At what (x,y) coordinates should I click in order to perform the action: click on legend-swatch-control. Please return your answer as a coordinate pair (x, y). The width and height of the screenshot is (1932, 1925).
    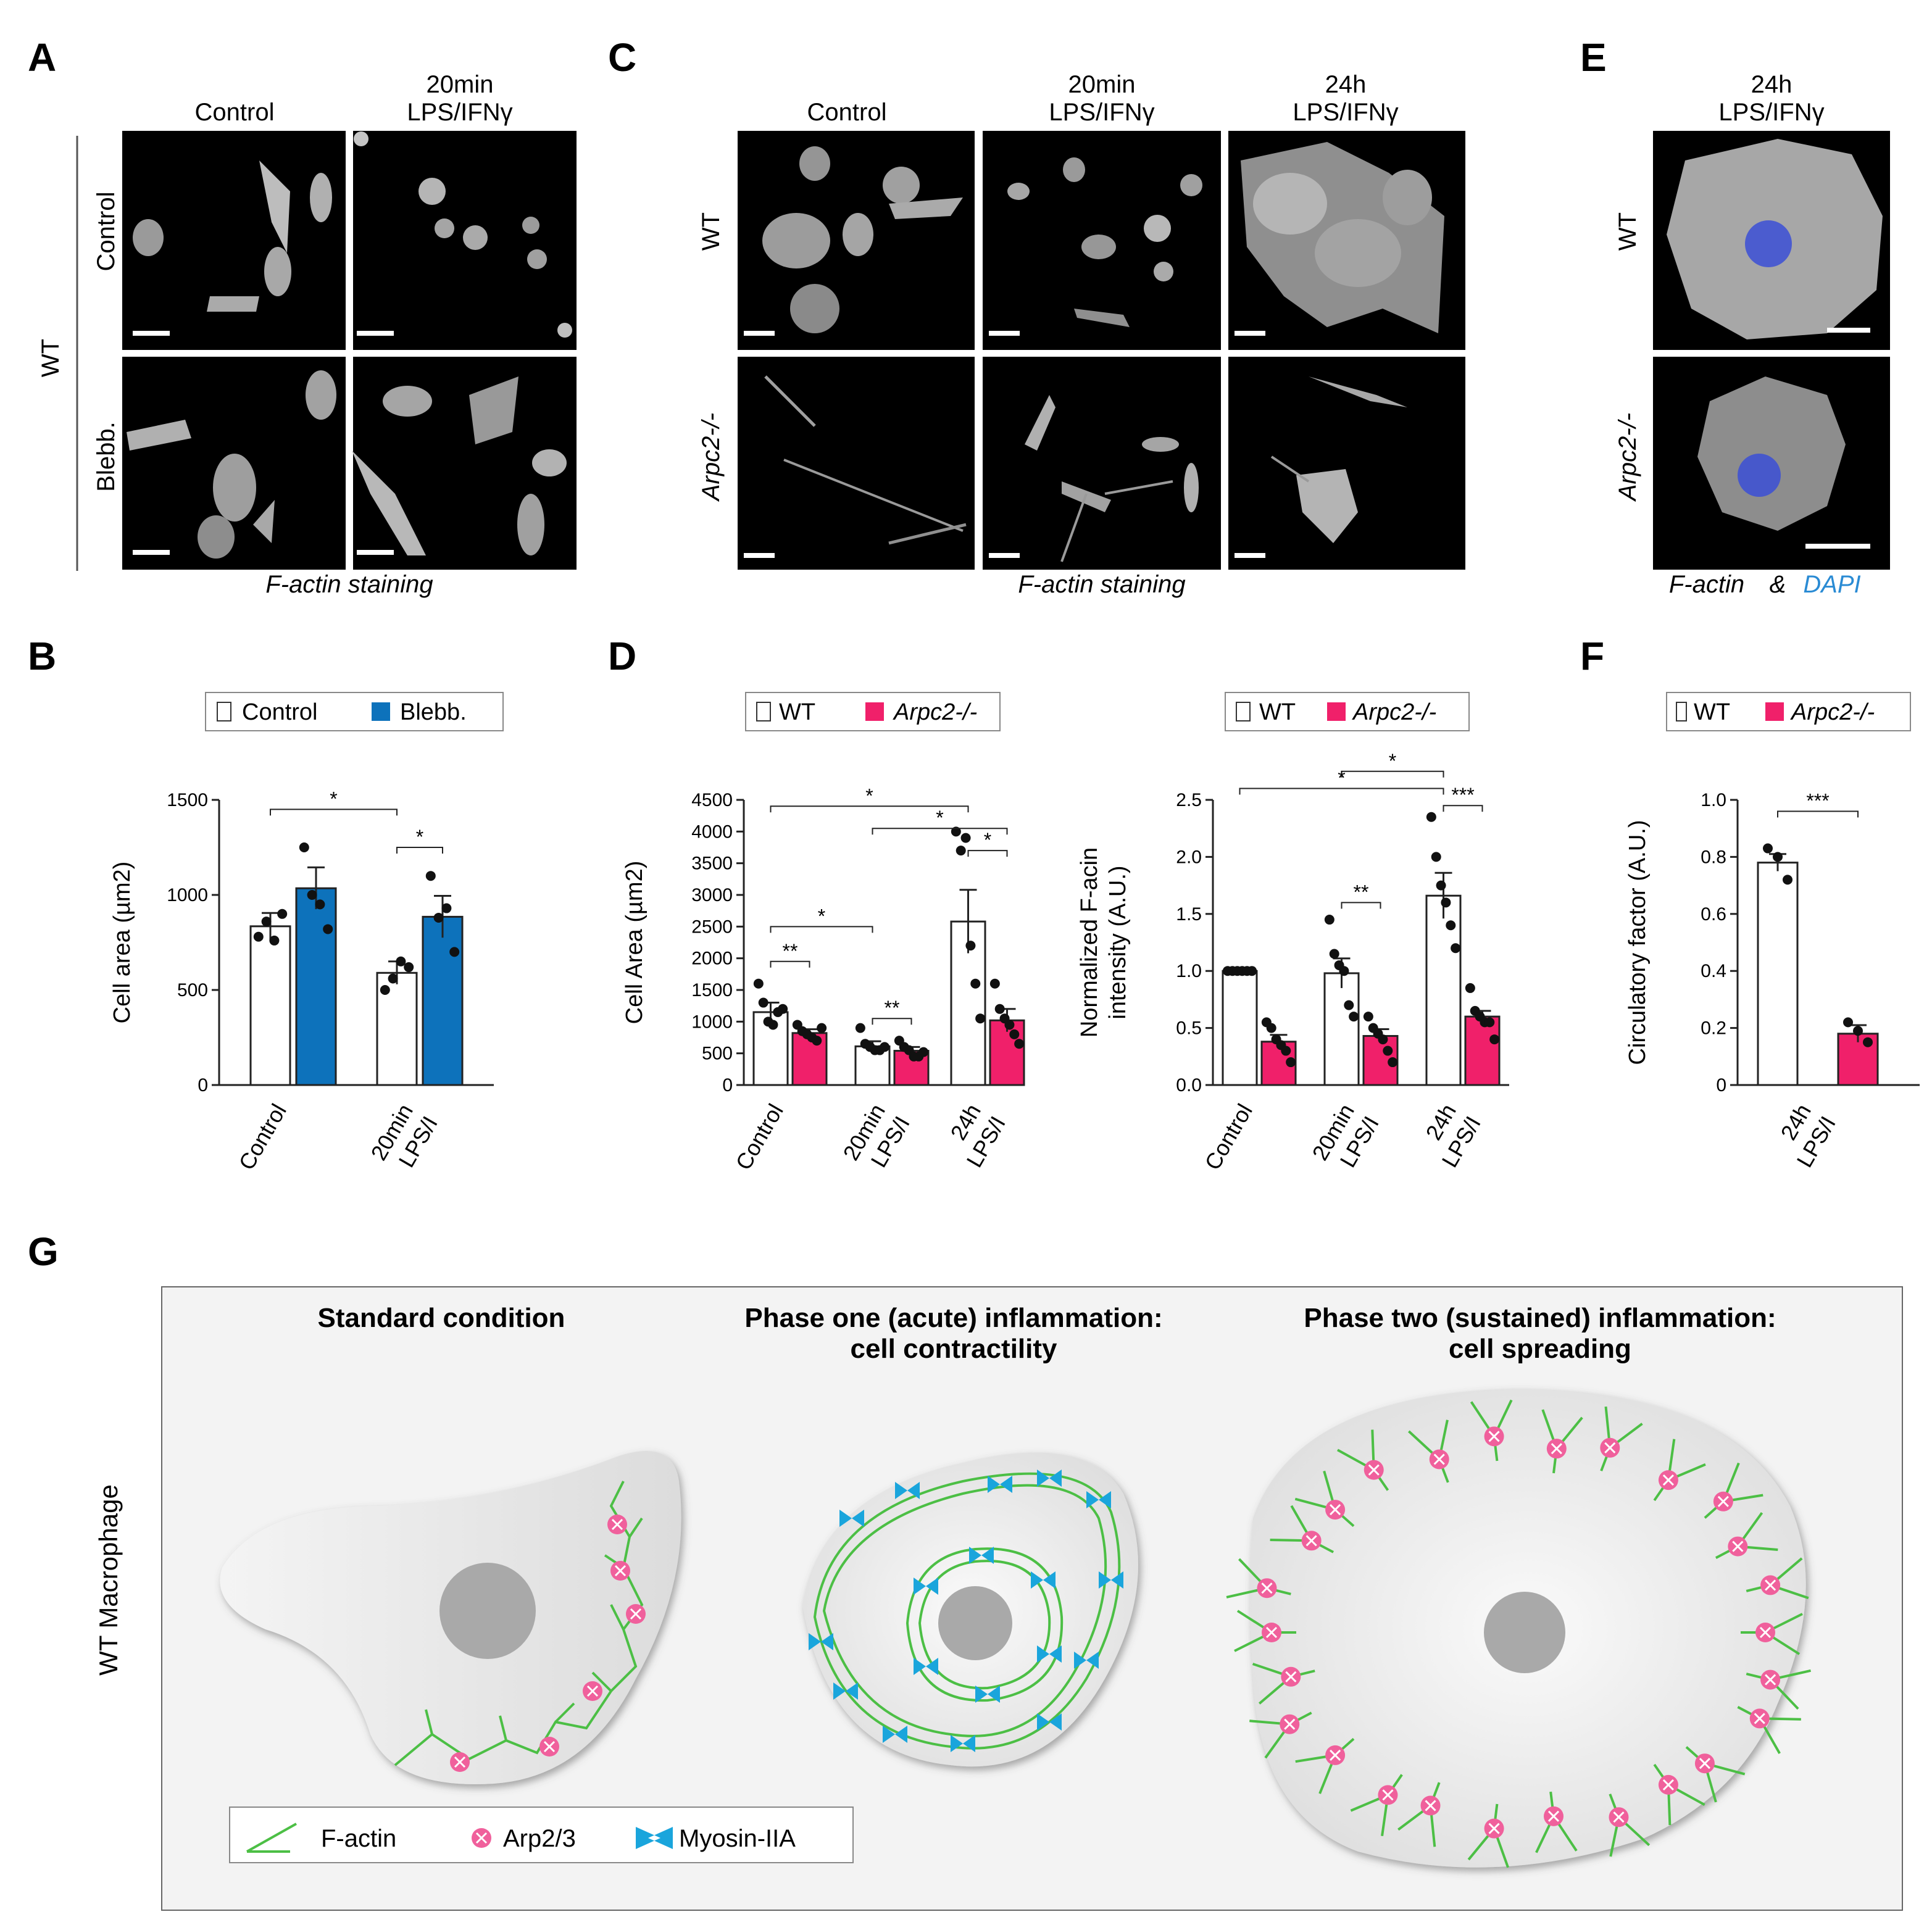
    Looking at the image, I should click on (224, 711).